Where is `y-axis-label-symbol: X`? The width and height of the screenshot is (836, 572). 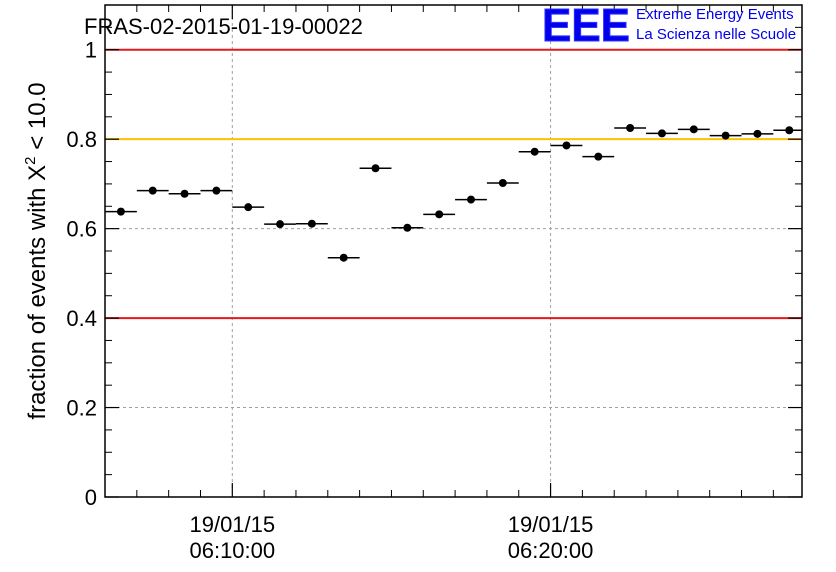 y-axis-label-symbol: X is located at coordinates (37, 173).